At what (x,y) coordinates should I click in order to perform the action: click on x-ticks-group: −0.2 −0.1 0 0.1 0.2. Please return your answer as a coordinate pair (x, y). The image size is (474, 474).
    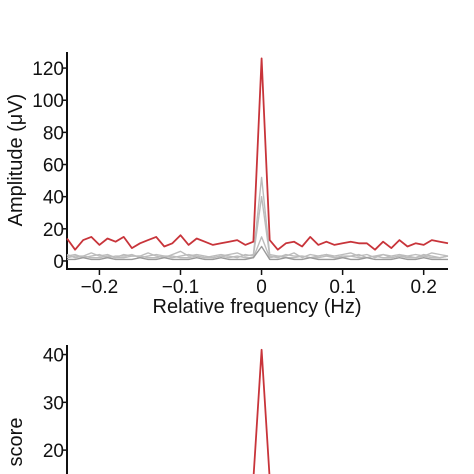
    Looking at the image, I should click on (259, 283).